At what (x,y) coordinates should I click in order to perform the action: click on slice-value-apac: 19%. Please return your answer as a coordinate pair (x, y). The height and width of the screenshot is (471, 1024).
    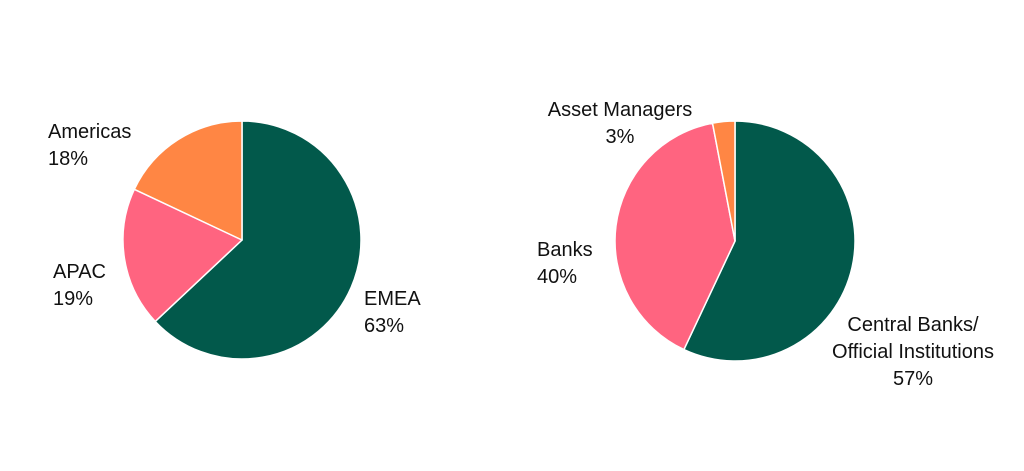
    Looking at the image, I should click on (73, 299).